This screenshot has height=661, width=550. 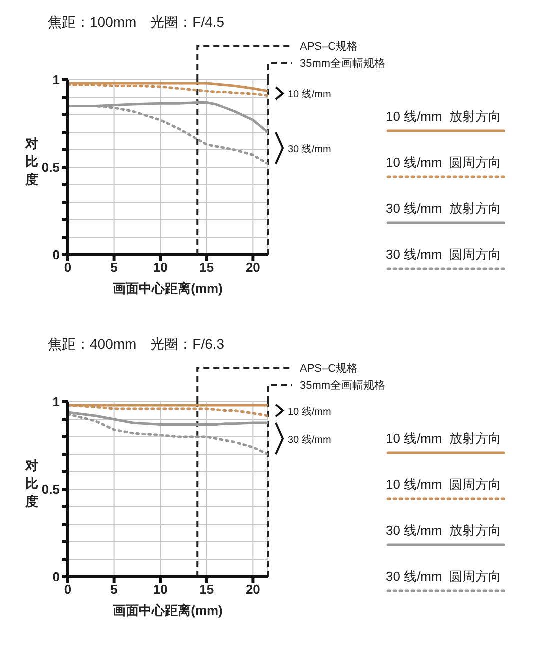 I want to click on chart-title: 焦距：400mm 光圈：F/6.3, so click(x=136, y=345).